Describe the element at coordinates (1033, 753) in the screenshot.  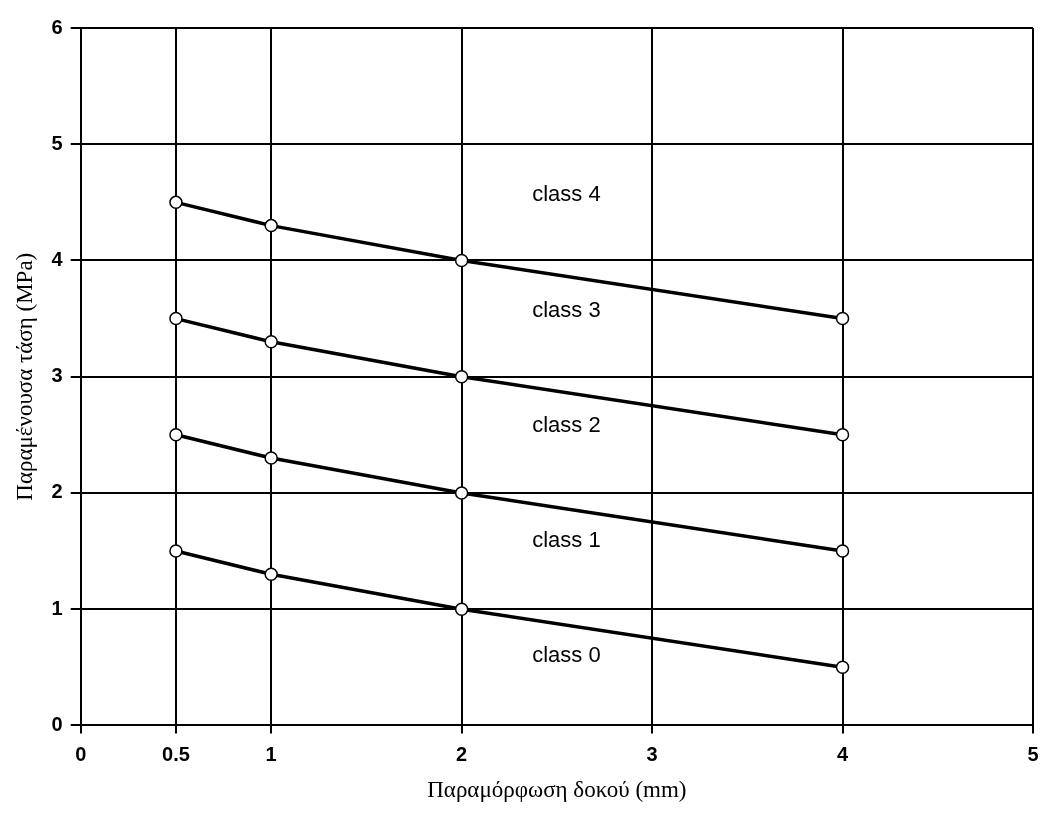
I see `x-tick-label: 5` at that location.